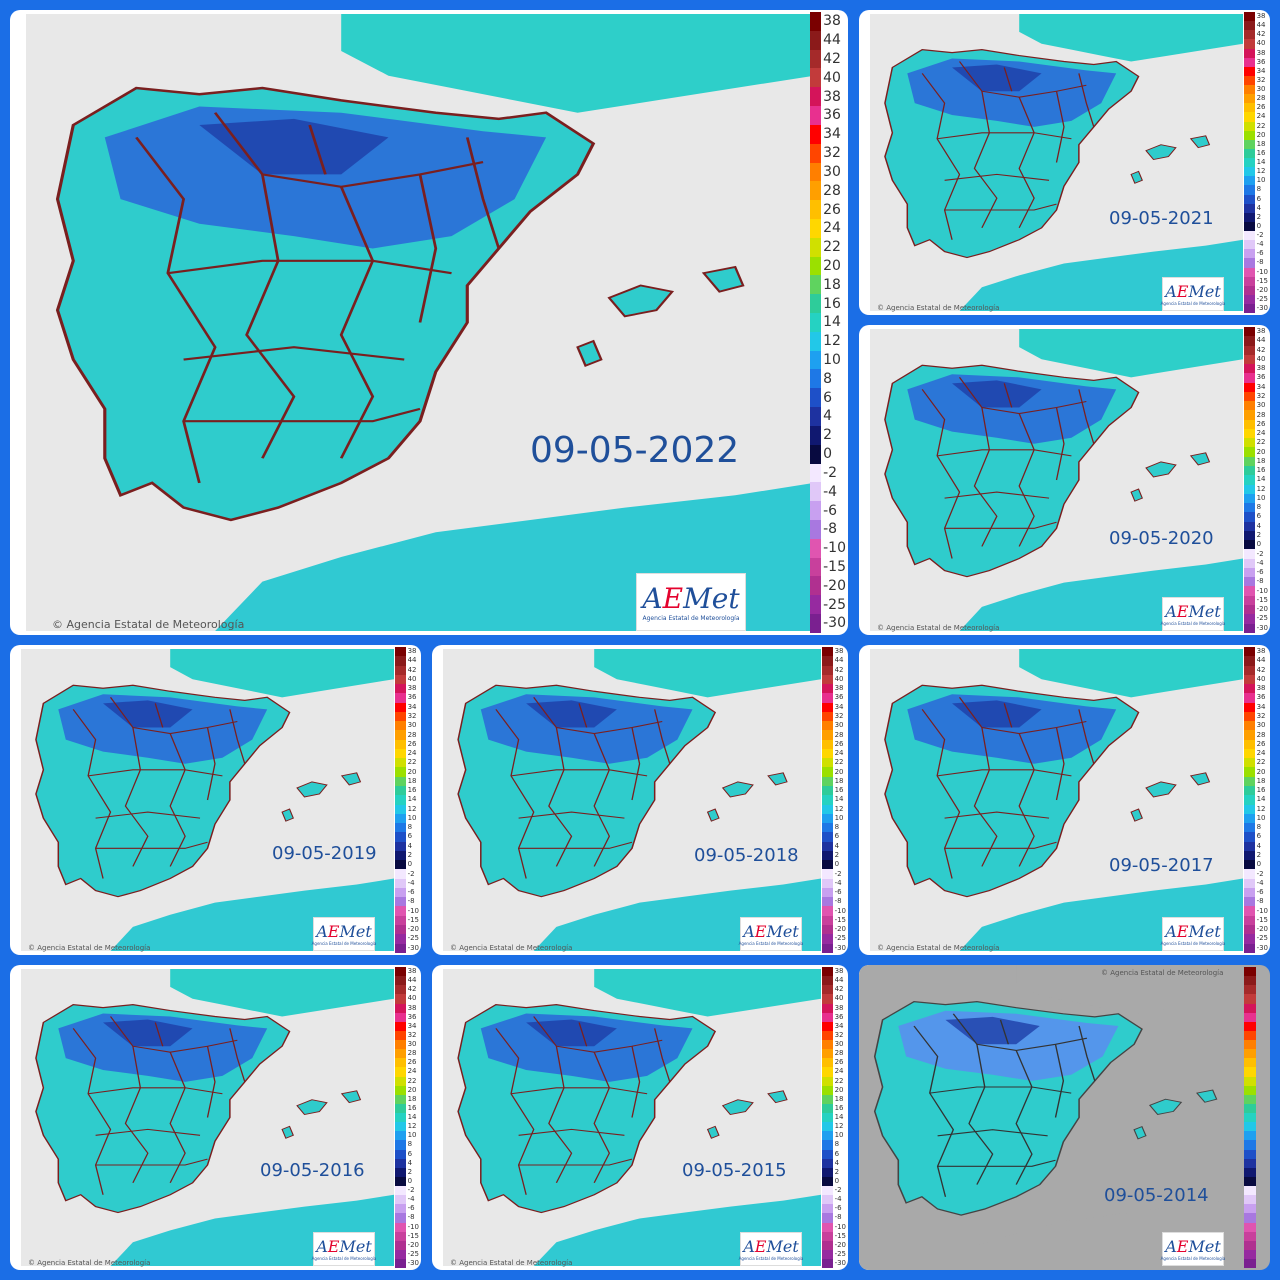 The height and width of the screenshot is (1280, 1280). I want to click on aemet-logo: AEMet Agencia Estatal de Meteorología, so click(1193, 1249).